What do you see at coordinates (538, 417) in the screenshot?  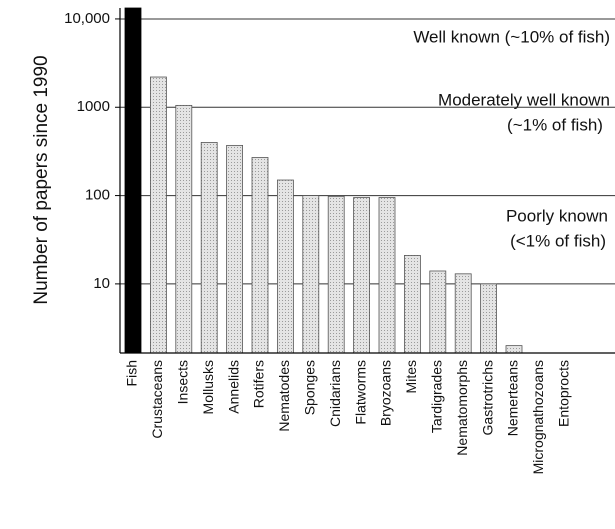 I see `x-tick-label: Micrognathozoans` at bounding box center [538, 417].